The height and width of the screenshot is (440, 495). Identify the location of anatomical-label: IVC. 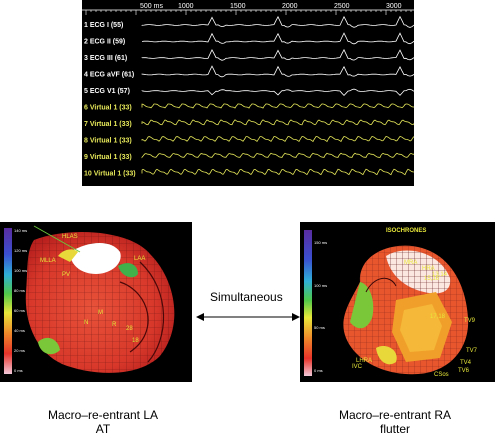
(357, 367).